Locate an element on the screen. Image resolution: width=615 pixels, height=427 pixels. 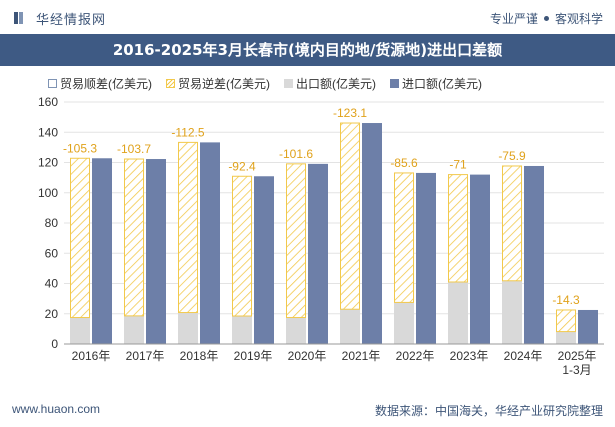
brand-name: 华经情报网 is located at coordinates (71, 19).